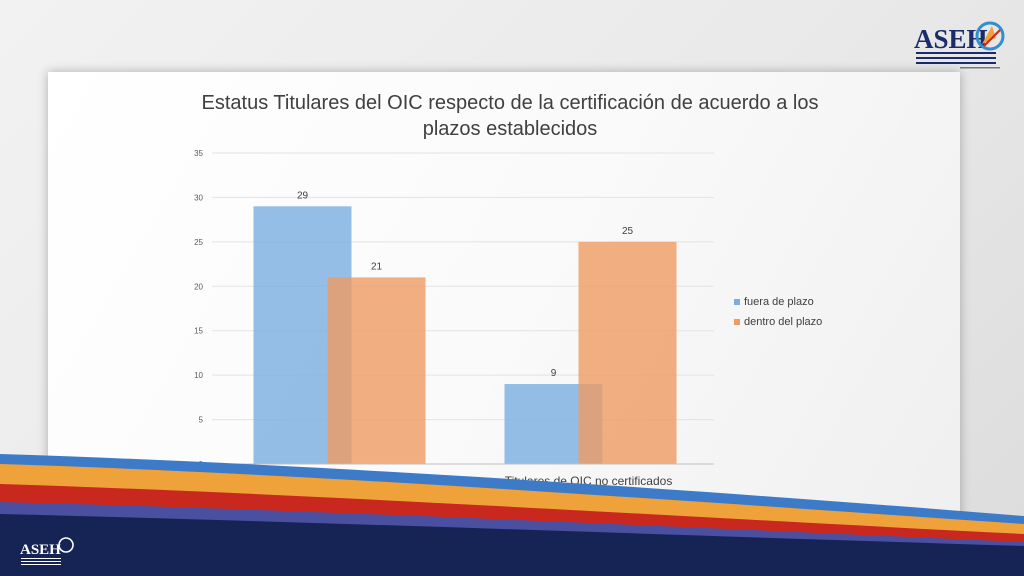  Describe the element at coordinates (737, 322) in the screenshot. I see `legend-swatch-dentro` at that location.